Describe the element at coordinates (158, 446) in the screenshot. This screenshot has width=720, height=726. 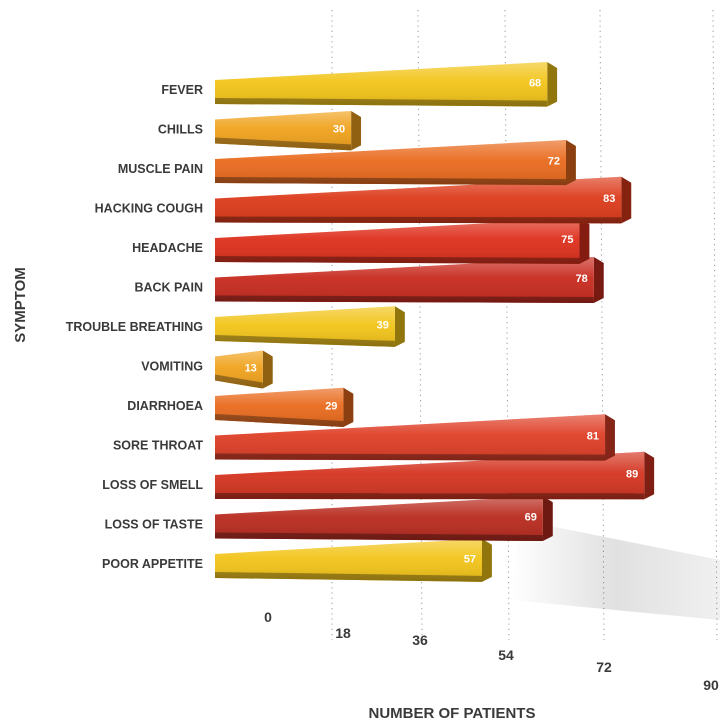
I see `category-label: SORE THROAT` at that location.